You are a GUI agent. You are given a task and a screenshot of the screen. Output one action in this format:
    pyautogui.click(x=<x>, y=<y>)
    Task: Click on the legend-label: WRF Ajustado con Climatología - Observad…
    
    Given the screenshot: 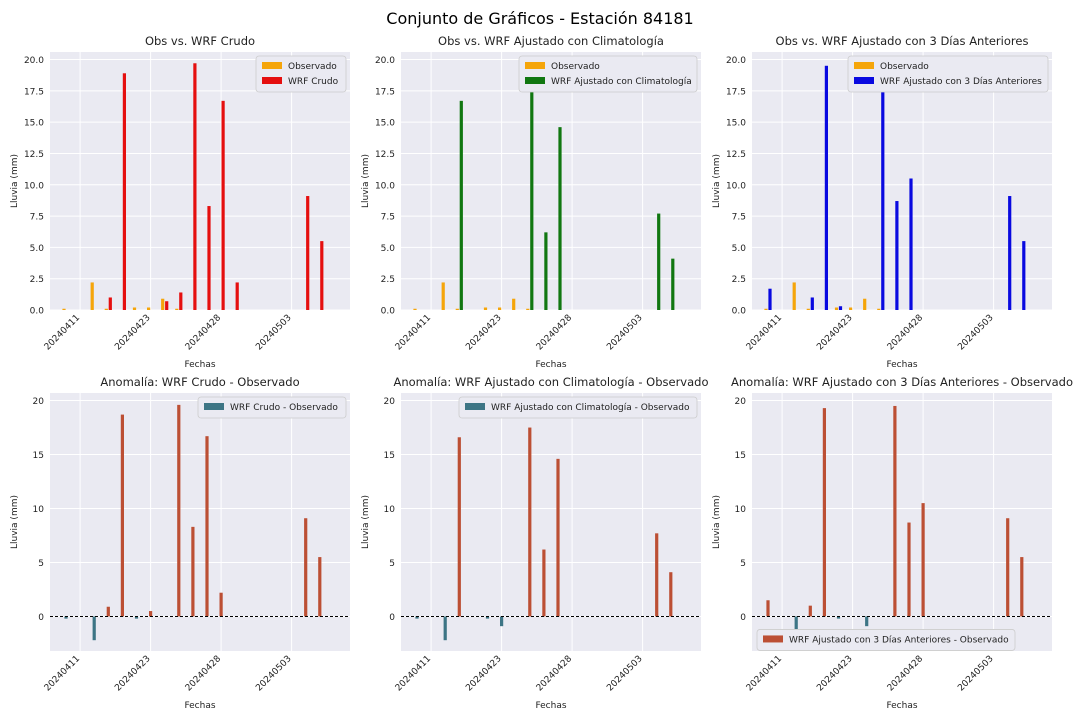 What is the action you would take?
    pyautogui.click(x=590, y=408)
    